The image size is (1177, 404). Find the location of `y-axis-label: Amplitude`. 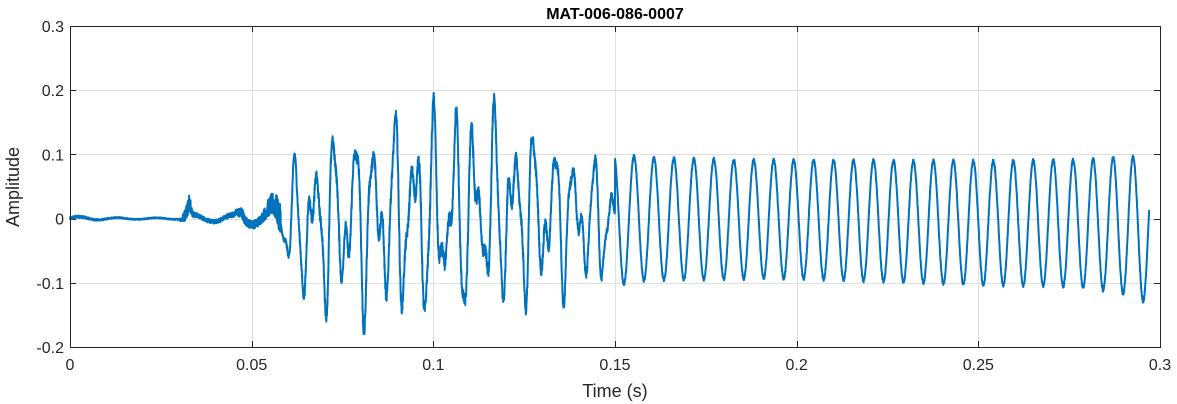

y-axis-label: Amplitude is located at coordinates (13, 187).